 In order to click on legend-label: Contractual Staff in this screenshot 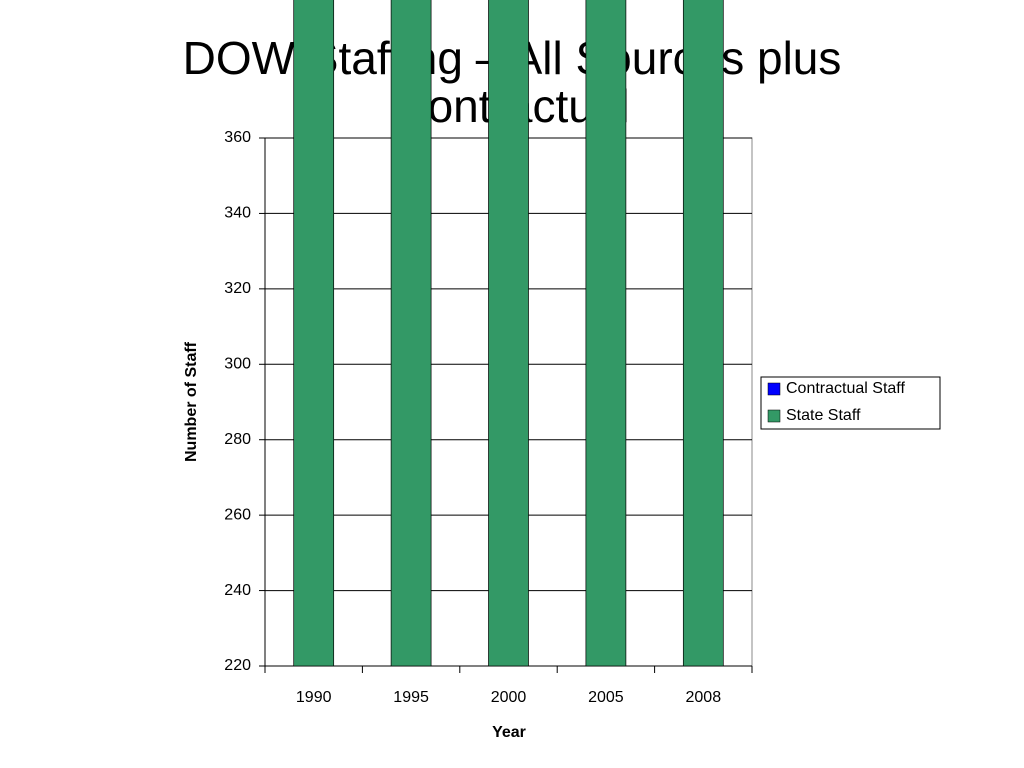, I will do `click(845, 388)`.